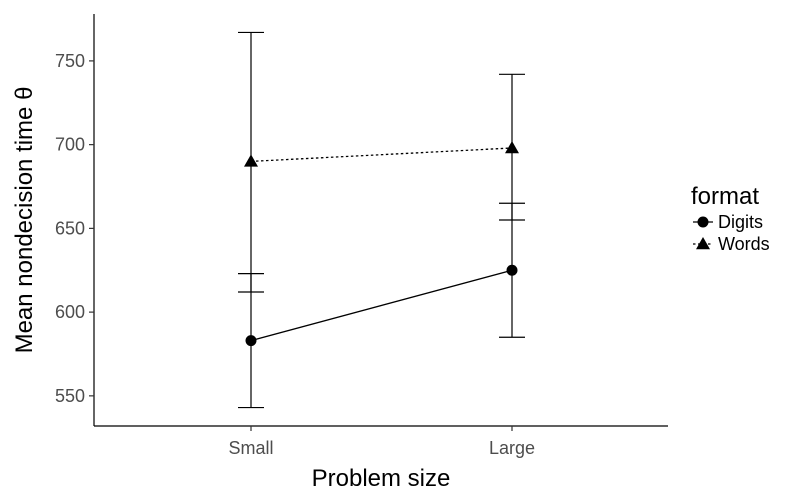 The image size is (800, 500). I want to click on points, so click(381, 243).